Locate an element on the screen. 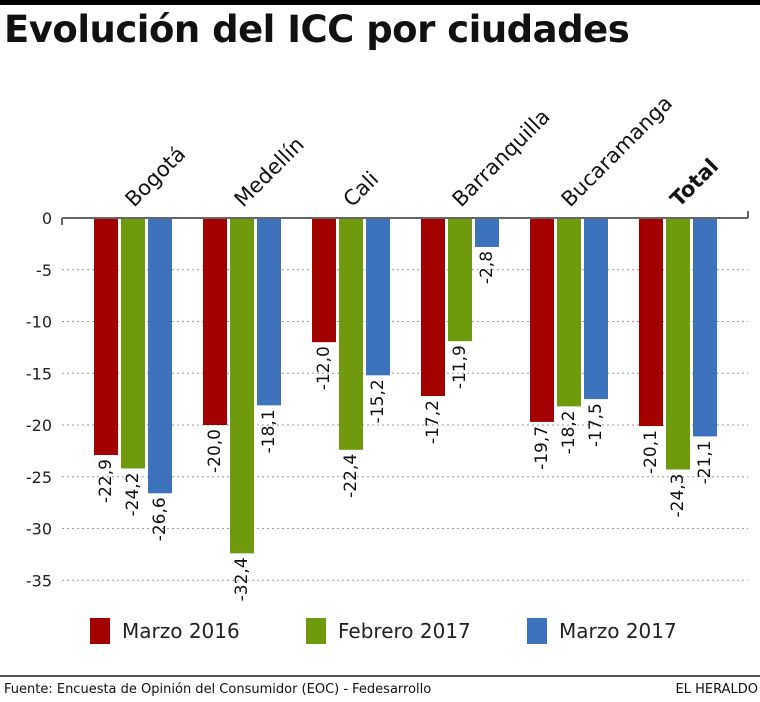 Image resolution: width=760 pixels, height=702 pixels. data-label: -12,0 is located at coordinates (324, 368).